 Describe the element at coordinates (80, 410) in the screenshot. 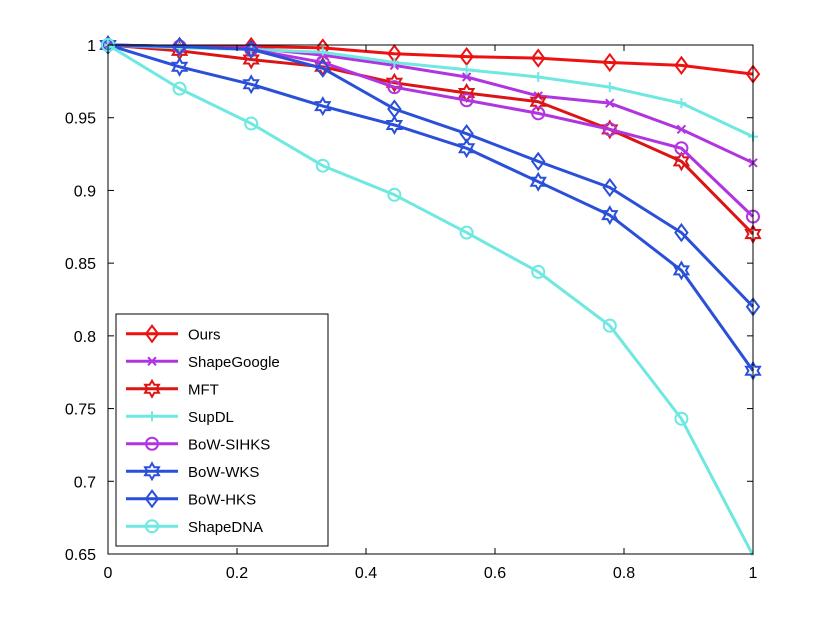

I see `y-tick-label: 0.75` at that location.